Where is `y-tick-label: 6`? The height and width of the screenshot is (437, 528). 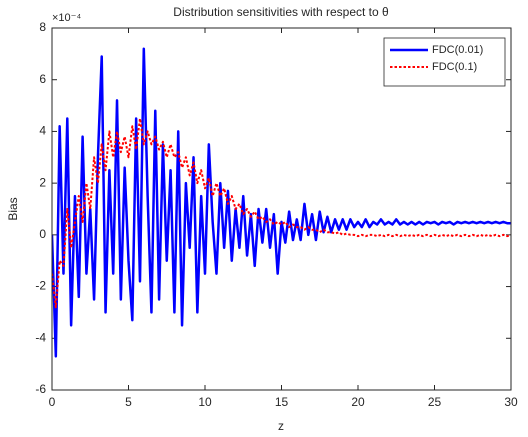 y-tick-label: 6 is located at coordinates (42, 79).